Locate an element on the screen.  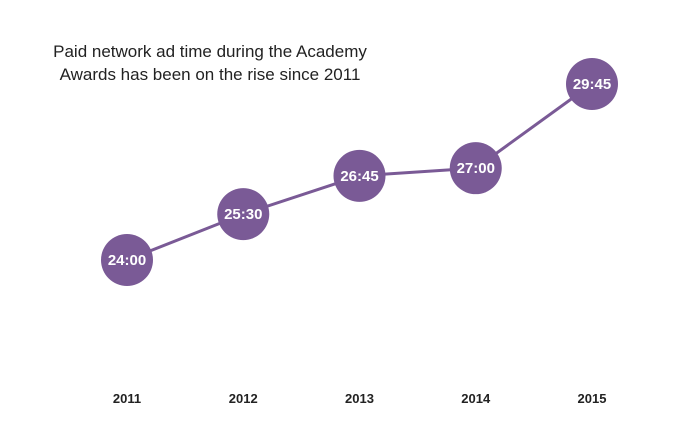
data-label: 26:45 is located at coordinates (359, 176).